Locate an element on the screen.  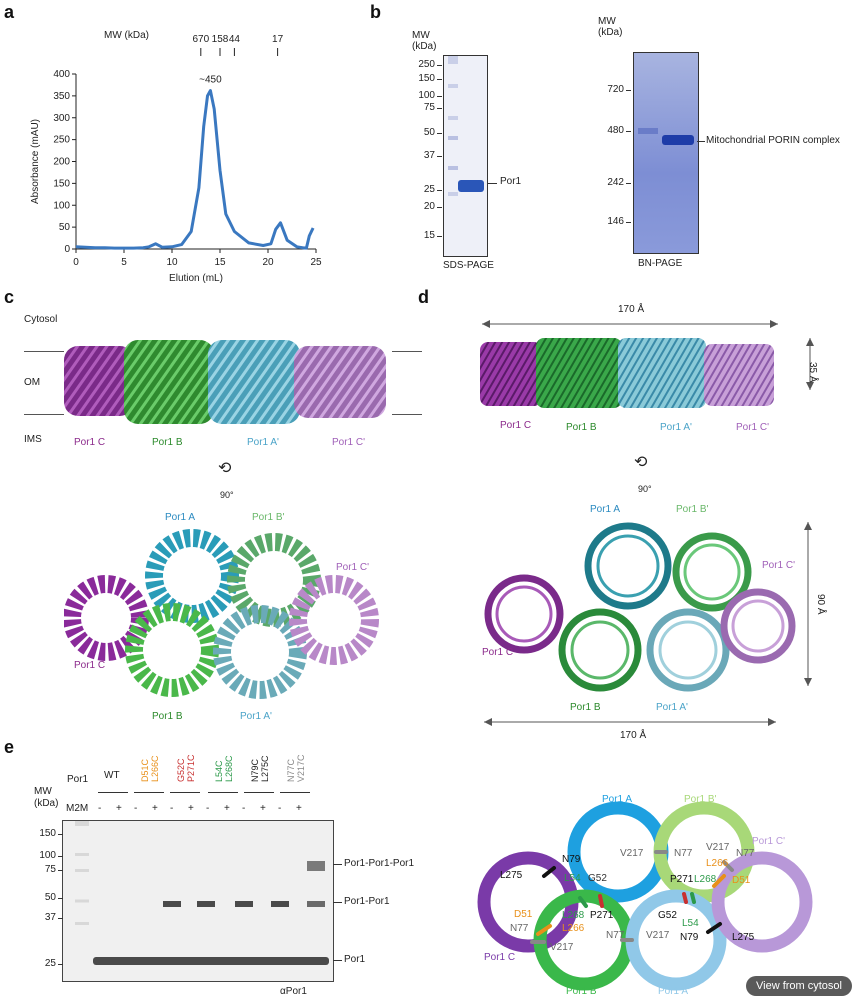
sds-band-tick is located at coordinates (492, 183).